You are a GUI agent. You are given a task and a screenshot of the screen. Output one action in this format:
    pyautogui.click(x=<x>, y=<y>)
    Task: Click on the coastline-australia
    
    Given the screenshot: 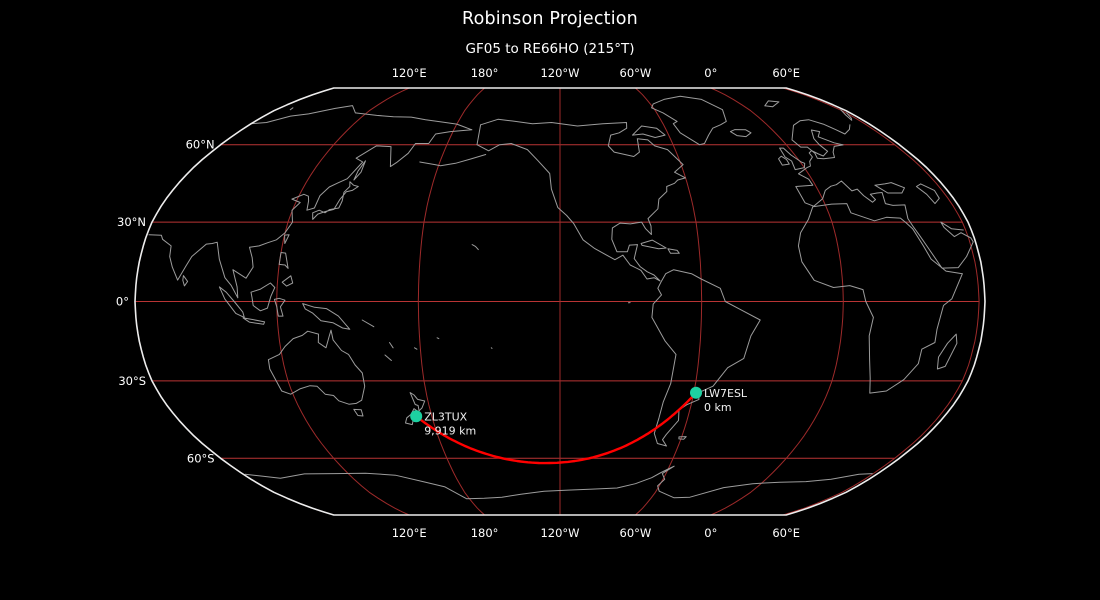 What is the action you would take?
    pyautogui.click(x=316, y=367)
    